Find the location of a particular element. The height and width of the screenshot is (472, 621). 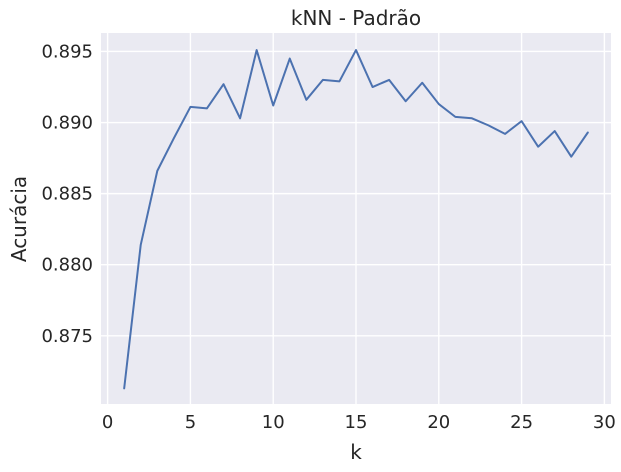

x-tick-label: 20 is located at coordinates (438, 422).